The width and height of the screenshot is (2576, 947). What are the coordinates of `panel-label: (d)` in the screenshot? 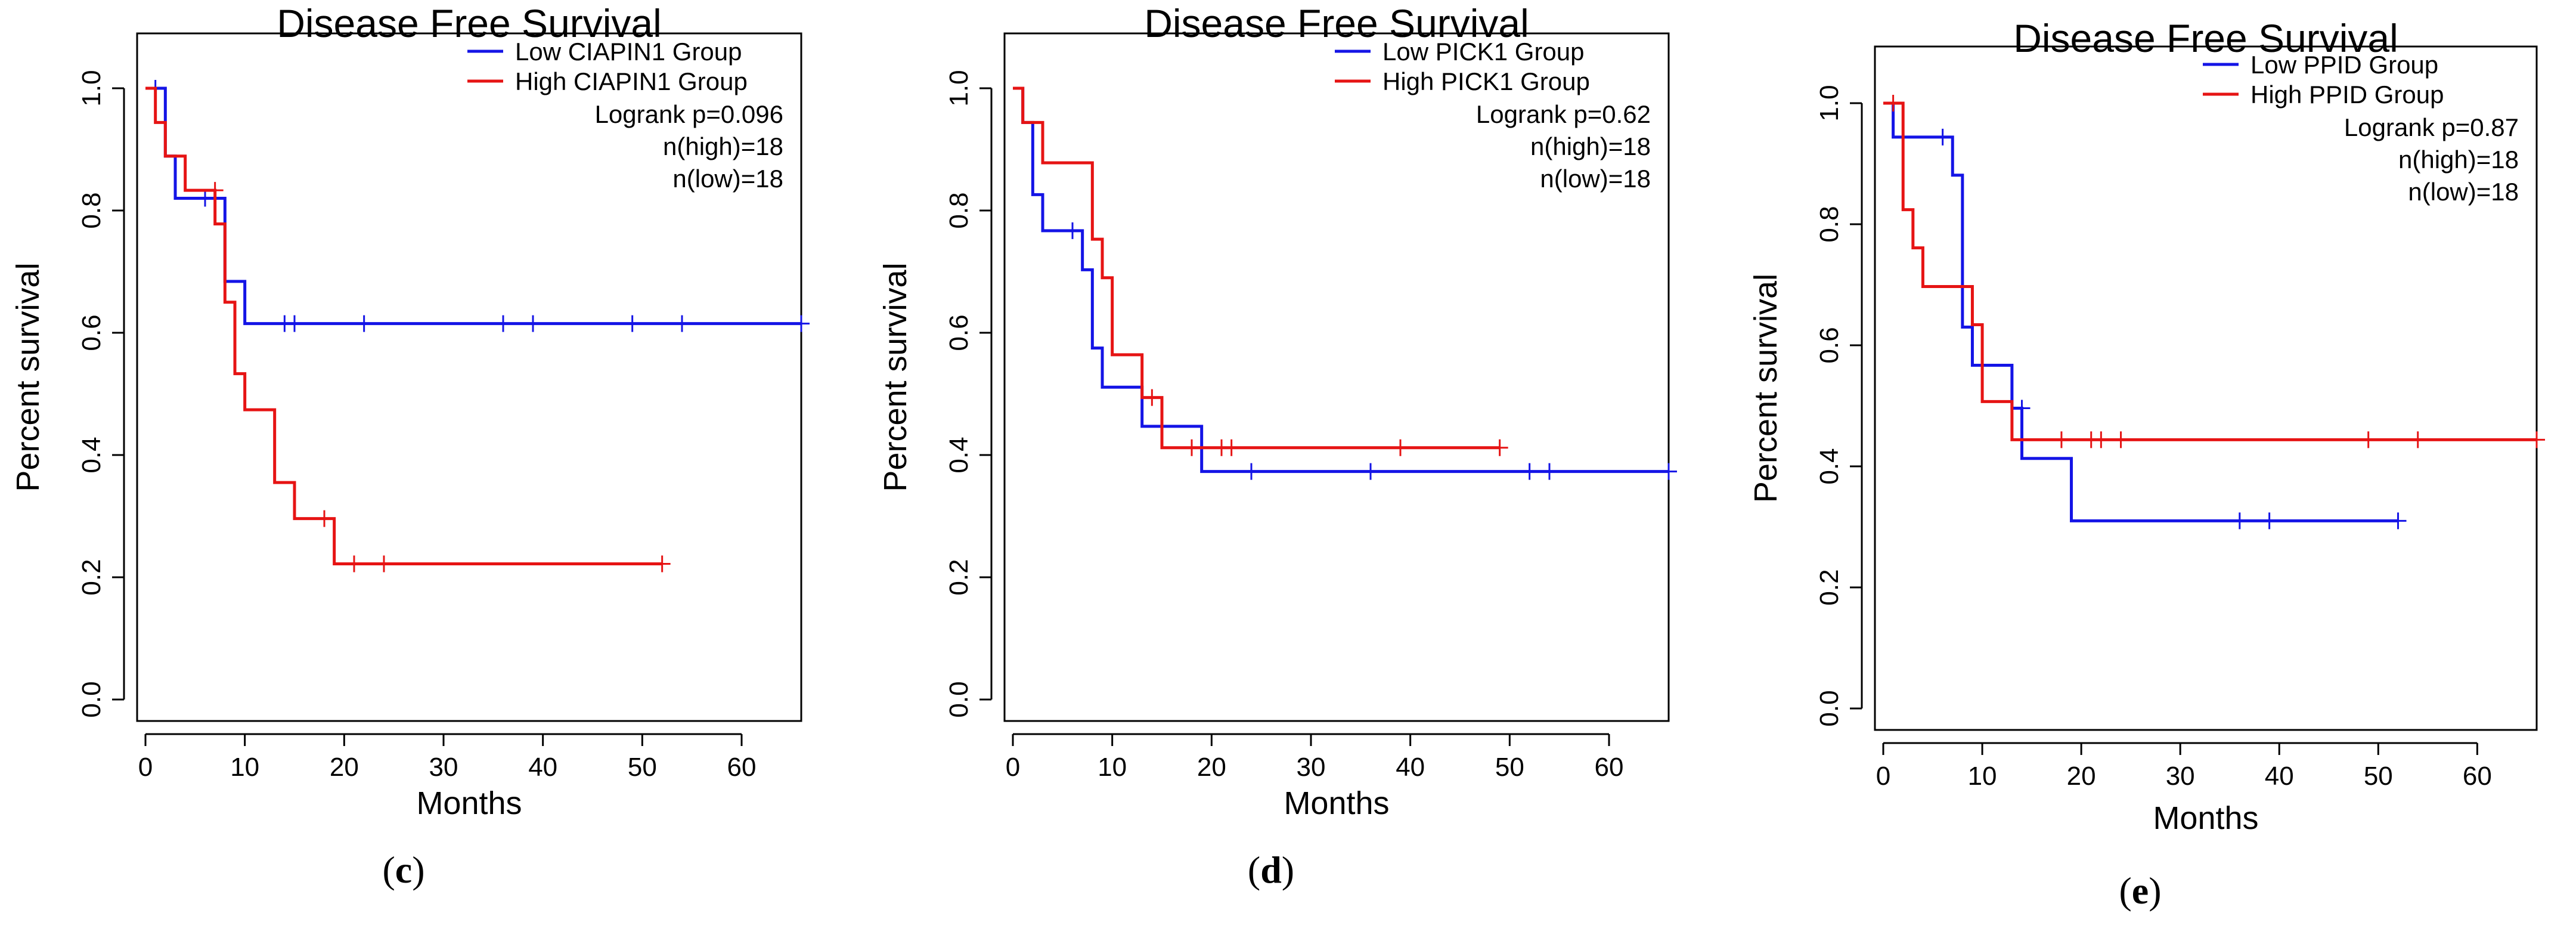 It's located at (1271, 870).